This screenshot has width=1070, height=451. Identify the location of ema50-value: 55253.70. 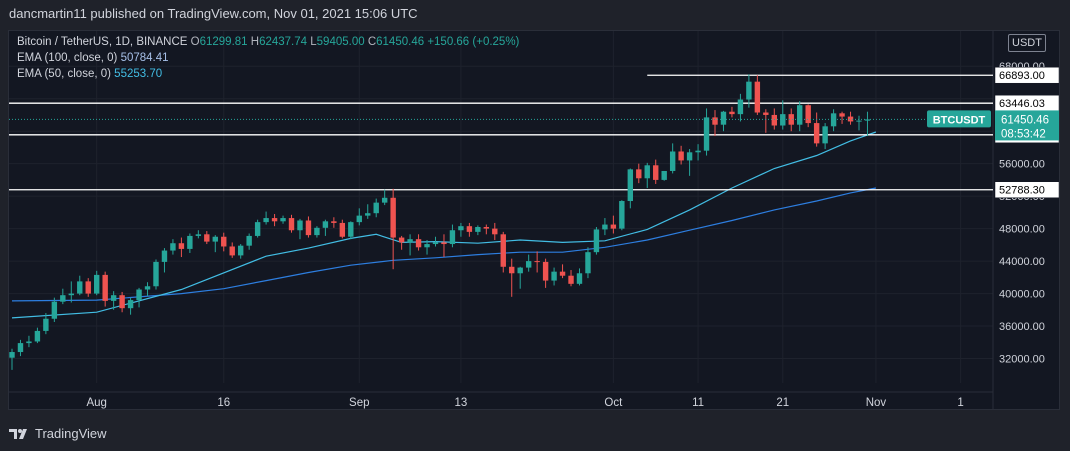
(138, 74).